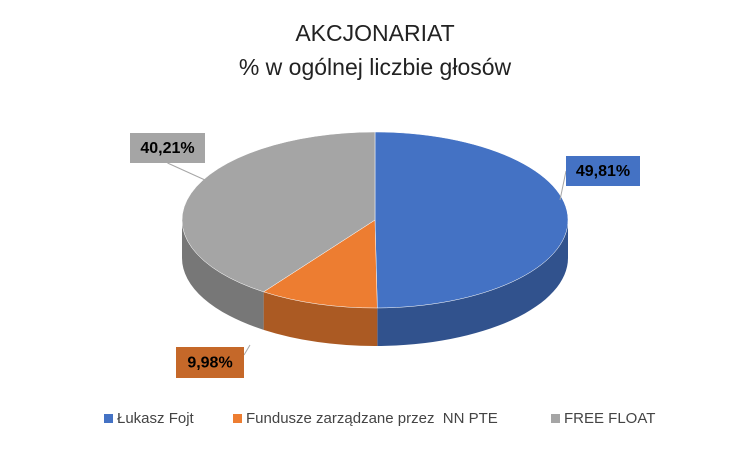 Image resolution: width=750 pixels, height=450 pixels. What do you see at coordinates (156, 418) in the screenshot?
I see `legend-label: Łukasz Fojt` at bounding box center [156, 418].